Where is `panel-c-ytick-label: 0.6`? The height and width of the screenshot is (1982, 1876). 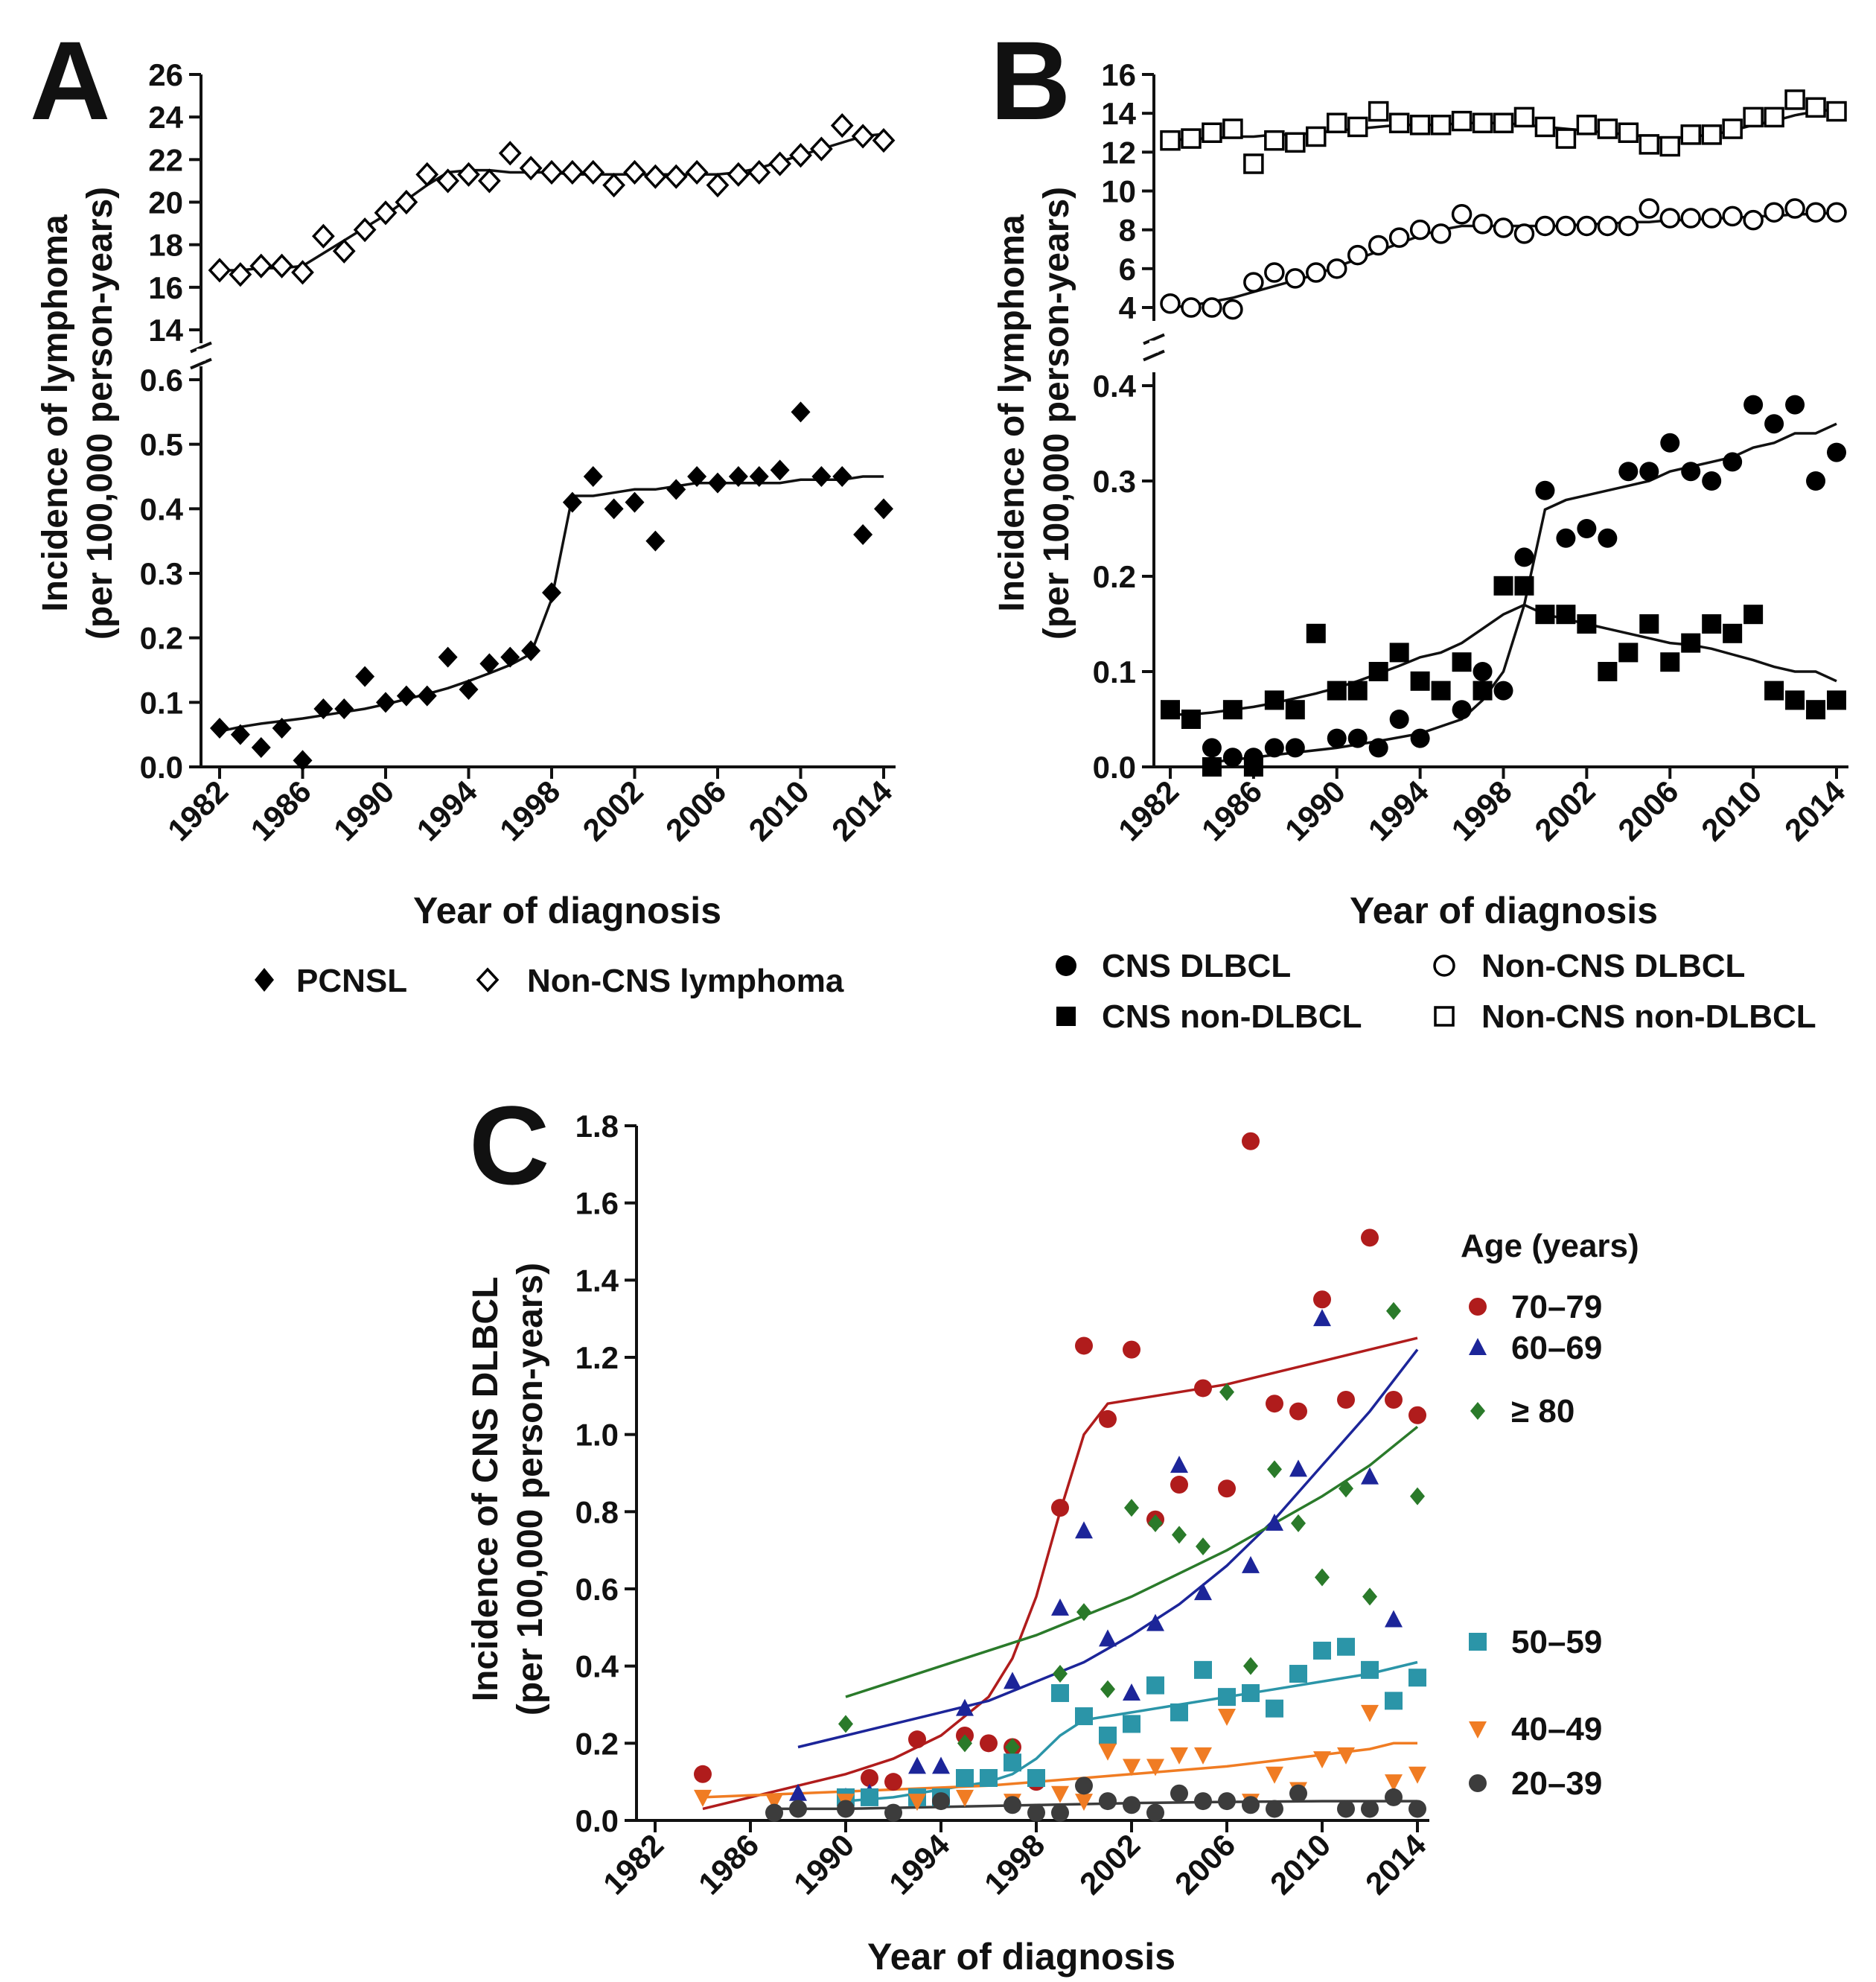 panel-c-ytick-label: 0.6 is located at coordinates (597, 1589).